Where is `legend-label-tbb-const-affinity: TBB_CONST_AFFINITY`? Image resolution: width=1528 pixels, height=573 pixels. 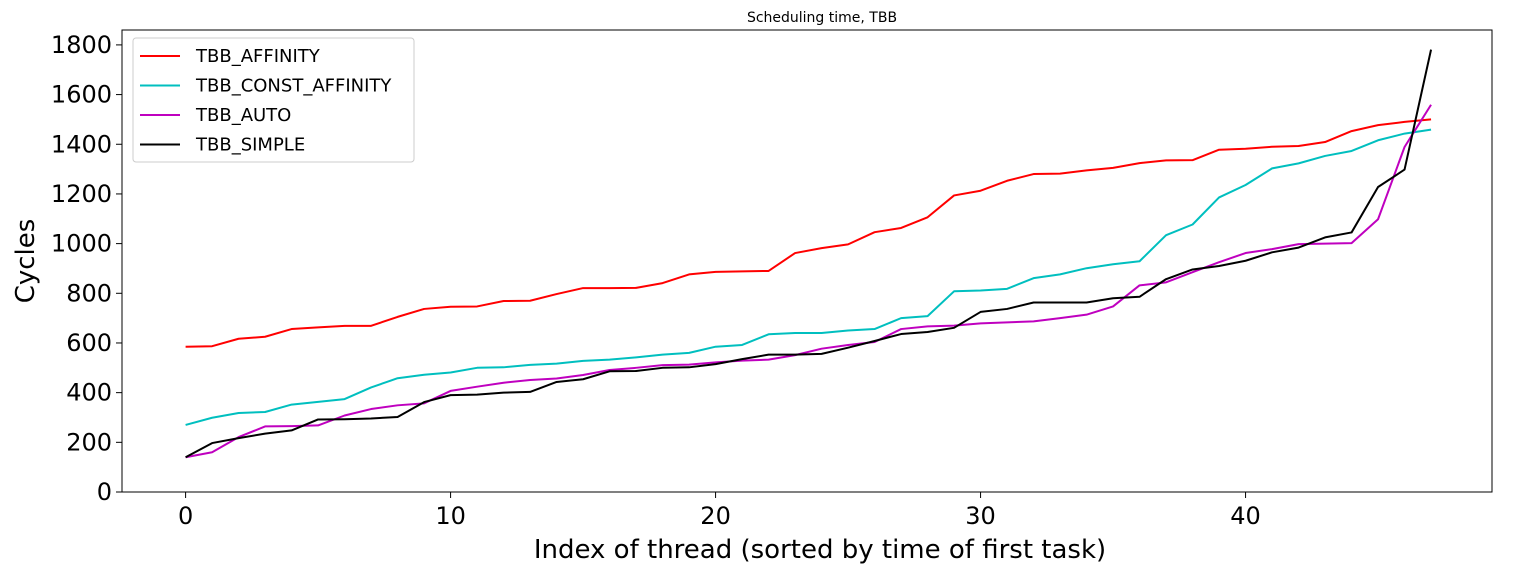
legend-label-tbb-const-affinity: TBB_CONST_AFFINITY is located at coordinates (293, 86).